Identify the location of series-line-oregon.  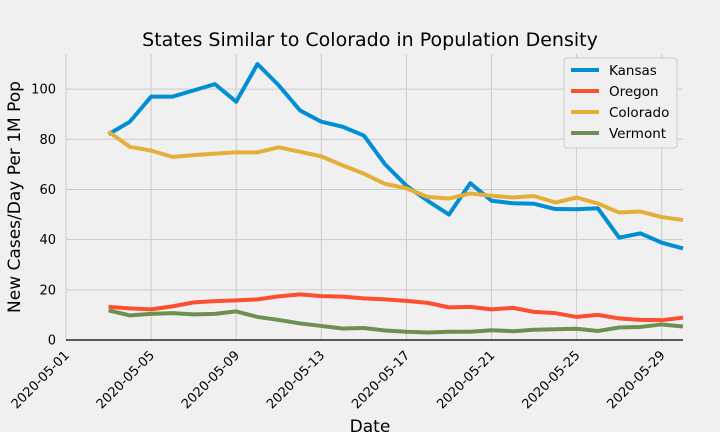
(396, 307).